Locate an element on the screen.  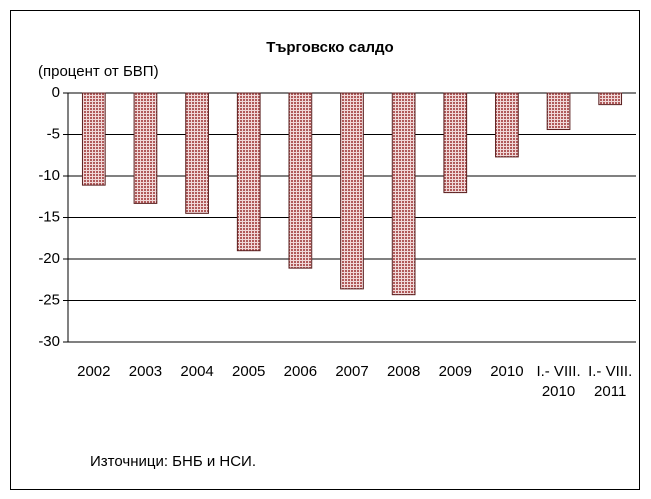
x-tick-label: 2004 is located at coordinates (197, 371).